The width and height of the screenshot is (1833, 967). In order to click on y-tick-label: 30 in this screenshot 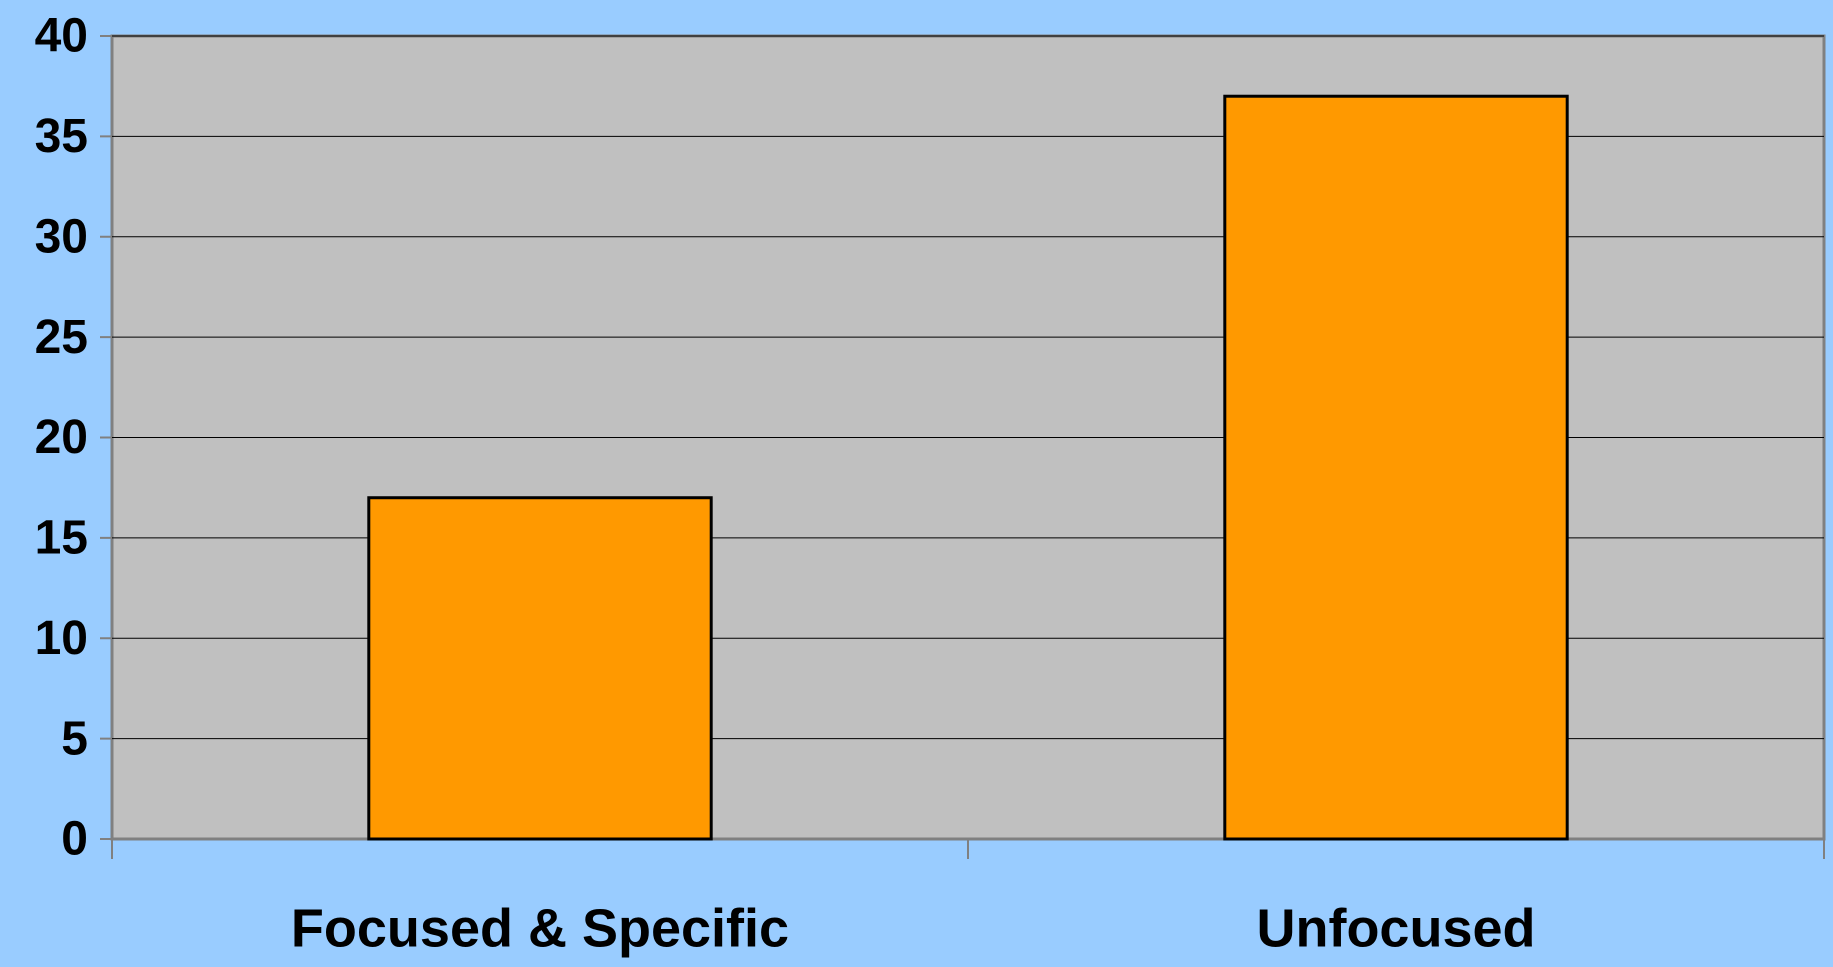, I will do `click(61, 236)`.